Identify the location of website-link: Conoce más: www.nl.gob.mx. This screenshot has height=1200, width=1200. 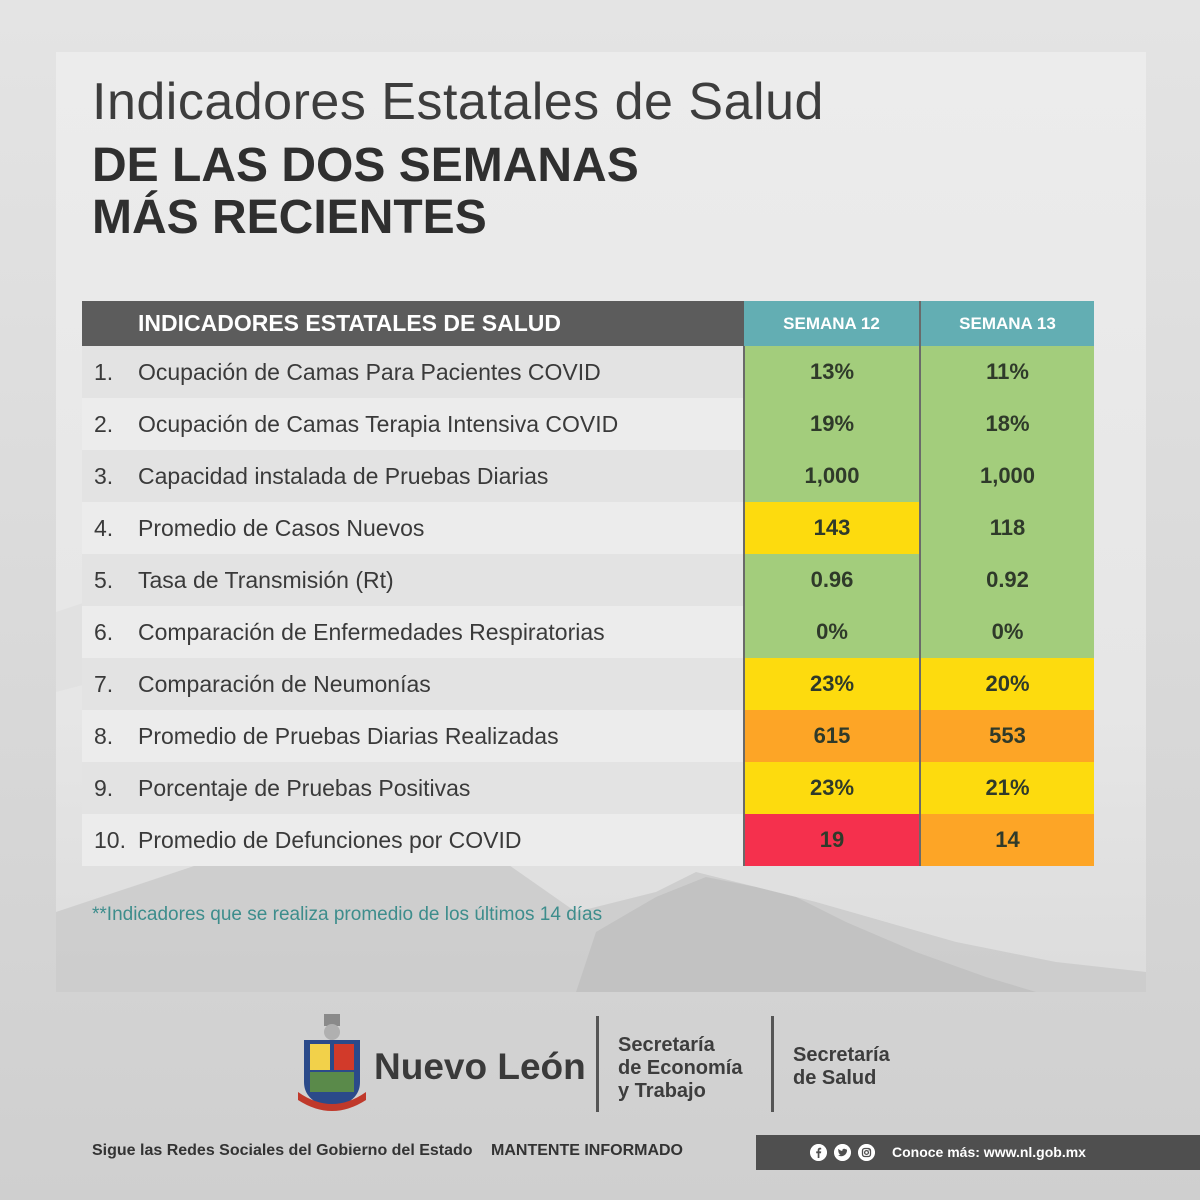
(989, 1152).